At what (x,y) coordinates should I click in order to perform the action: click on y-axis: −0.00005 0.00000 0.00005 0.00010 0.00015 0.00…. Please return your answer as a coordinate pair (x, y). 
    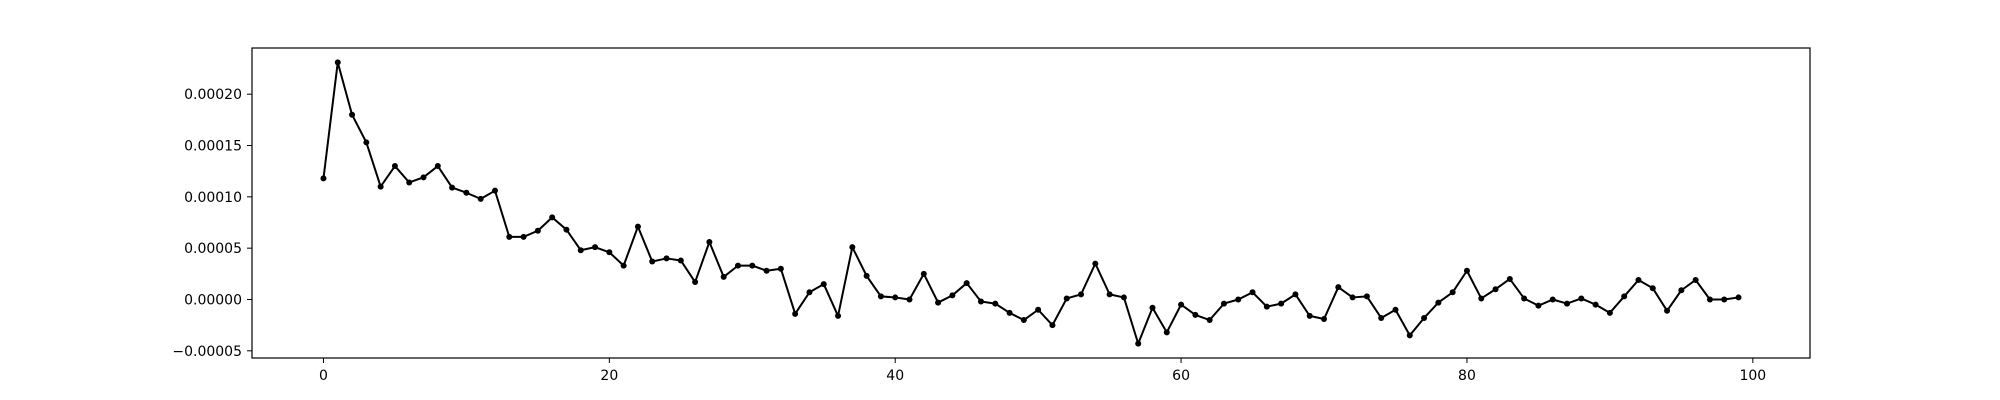
    Looking at the image, I should click on (212, 223).